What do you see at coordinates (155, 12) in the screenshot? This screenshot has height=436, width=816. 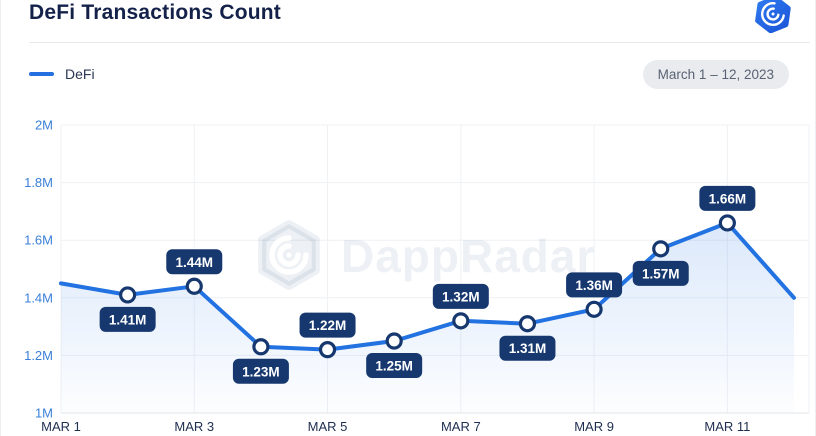 I see `page-title: DeFi Transactions Count` at bounding box center [155, 12].